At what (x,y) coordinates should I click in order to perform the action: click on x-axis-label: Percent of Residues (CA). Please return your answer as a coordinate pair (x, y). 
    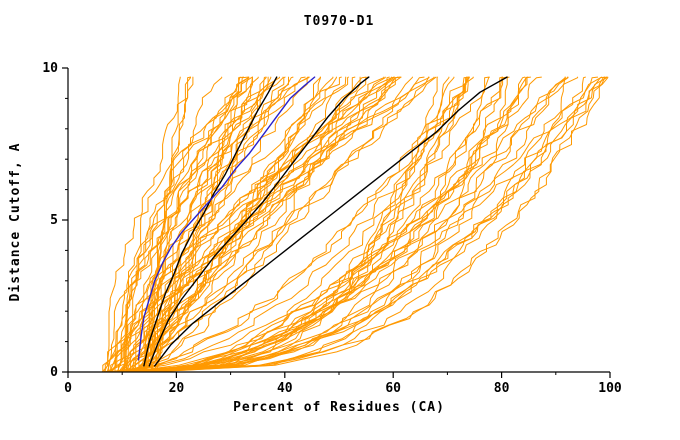
    Looking at the image, I should click on (339, 407).